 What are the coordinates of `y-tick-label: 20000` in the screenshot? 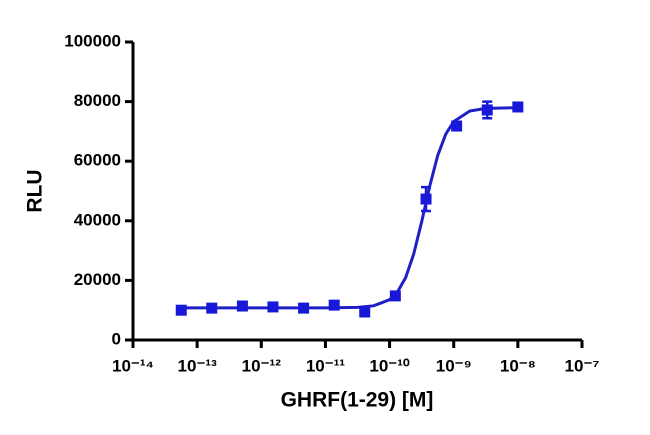 It's located at (97, 279).